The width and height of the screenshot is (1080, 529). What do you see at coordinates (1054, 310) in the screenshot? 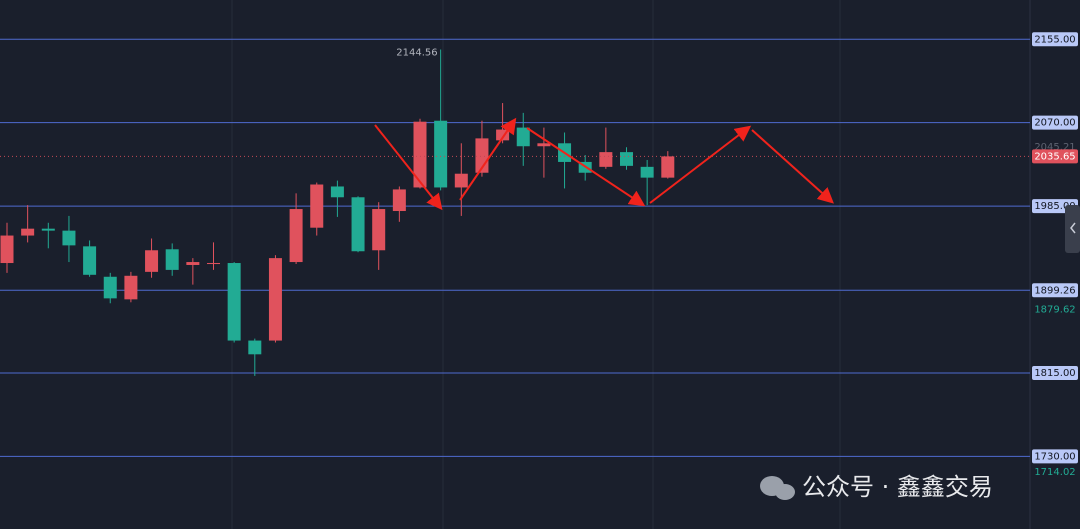
I see `price-label: 1879.62` at bounding box center [1054, 310].